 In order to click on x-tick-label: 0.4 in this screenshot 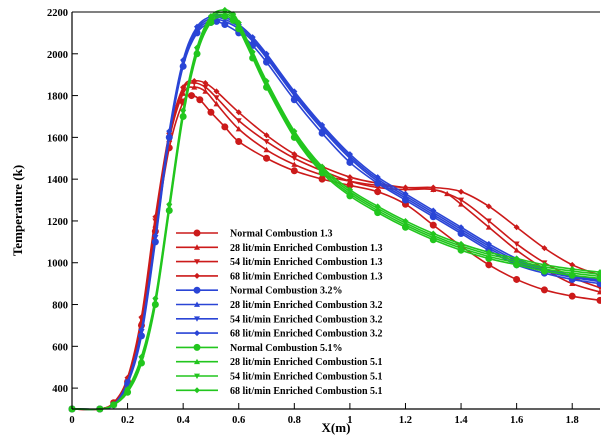, I will do `click(184, 420)`.